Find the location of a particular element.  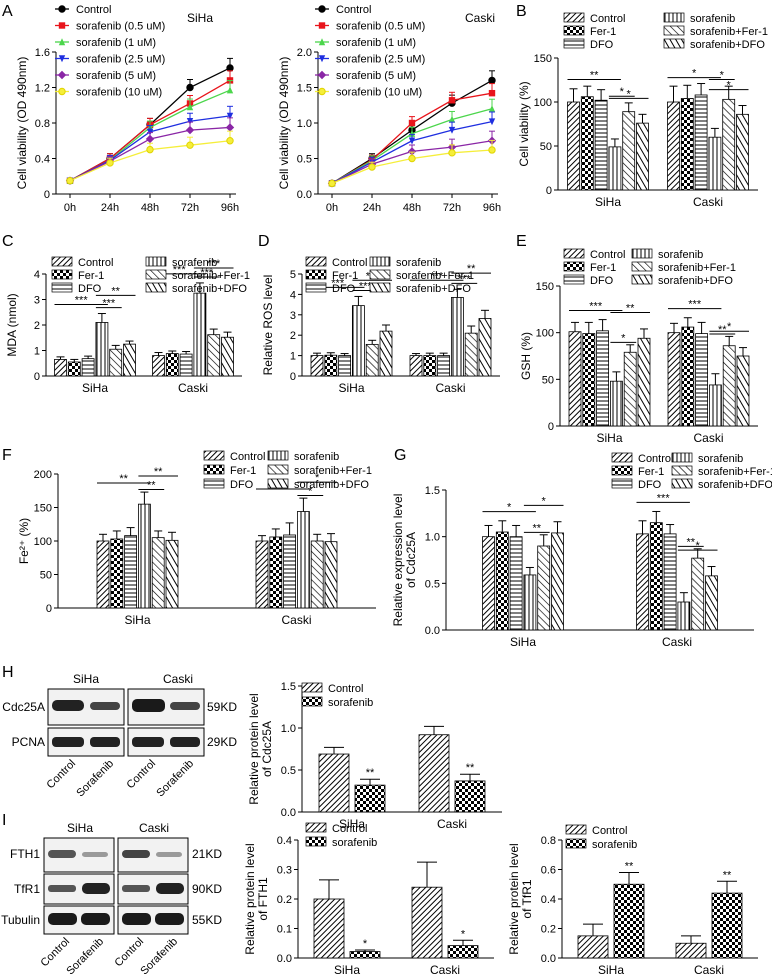

blot-i-row-fth1: FTH1 is located at coordinates (25, 854).